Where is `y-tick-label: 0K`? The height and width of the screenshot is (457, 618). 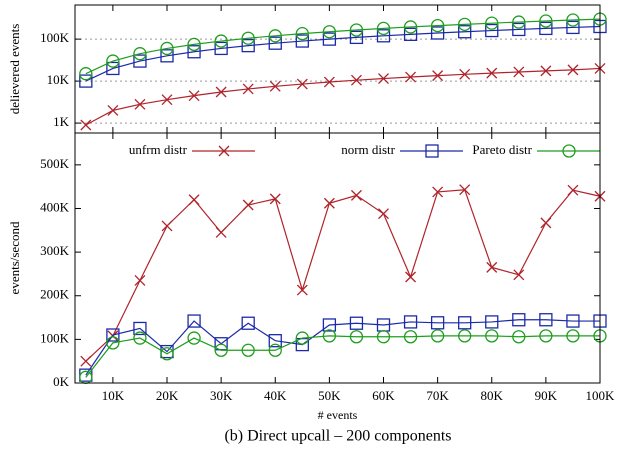 y-tick-label: 0K is located at coordinates (61, 381).